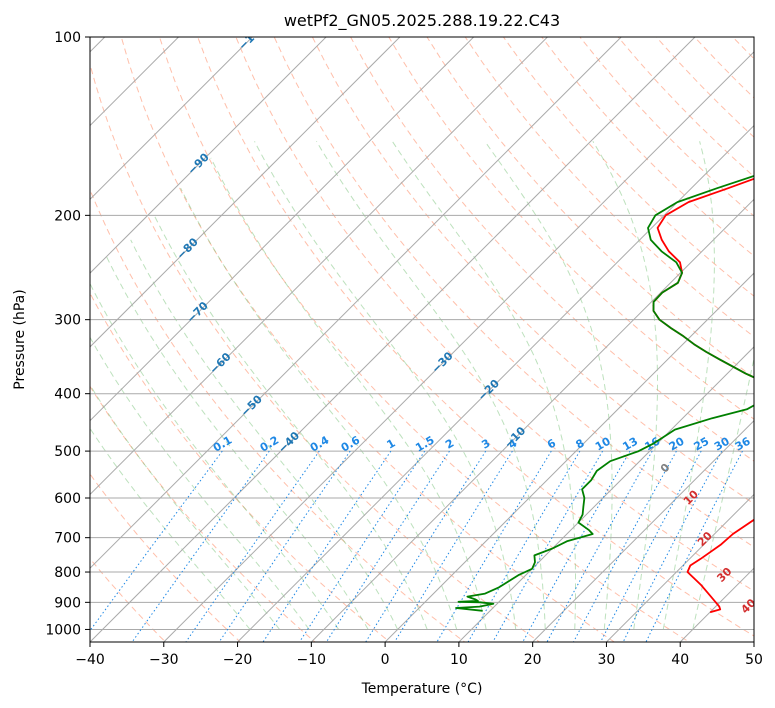 This screenshot has height=708, width=775. I want to click on dry-adiabat-label: 30, so click(724, 575).